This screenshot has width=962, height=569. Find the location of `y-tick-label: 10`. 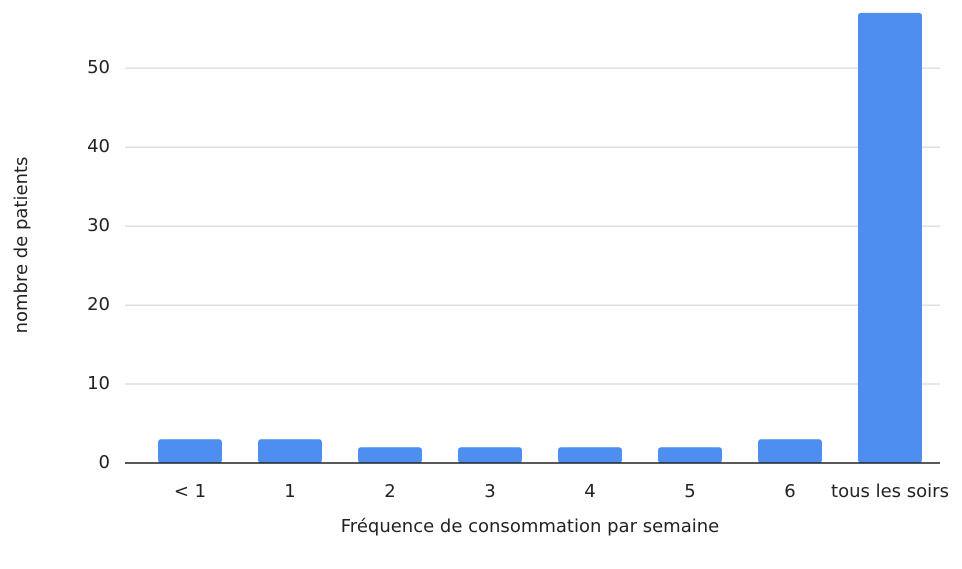

y-tick-label: 10 is located at coordinates (98, 383).